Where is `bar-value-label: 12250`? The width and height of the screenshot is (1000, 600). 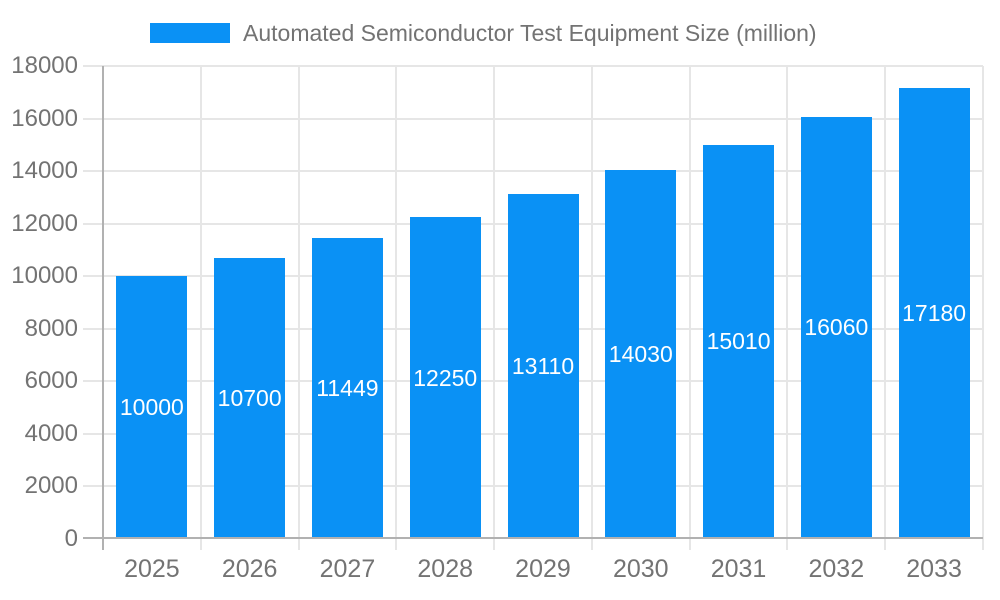 bar-value-label: 12250 is located at coordinates (445, 377).